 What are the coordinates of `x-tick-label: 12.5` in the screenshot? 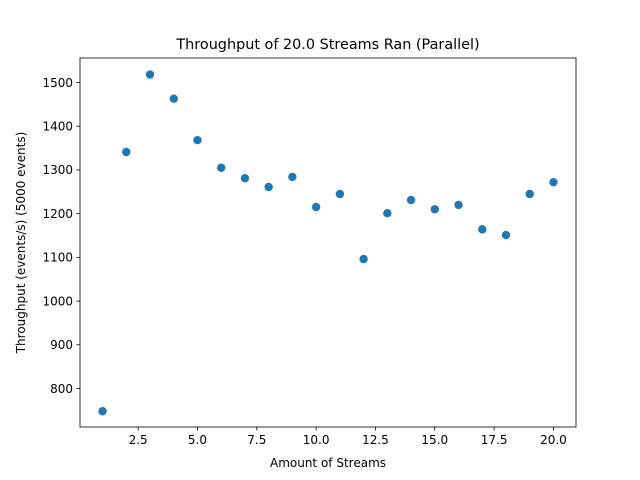 It's located at (375, 440).